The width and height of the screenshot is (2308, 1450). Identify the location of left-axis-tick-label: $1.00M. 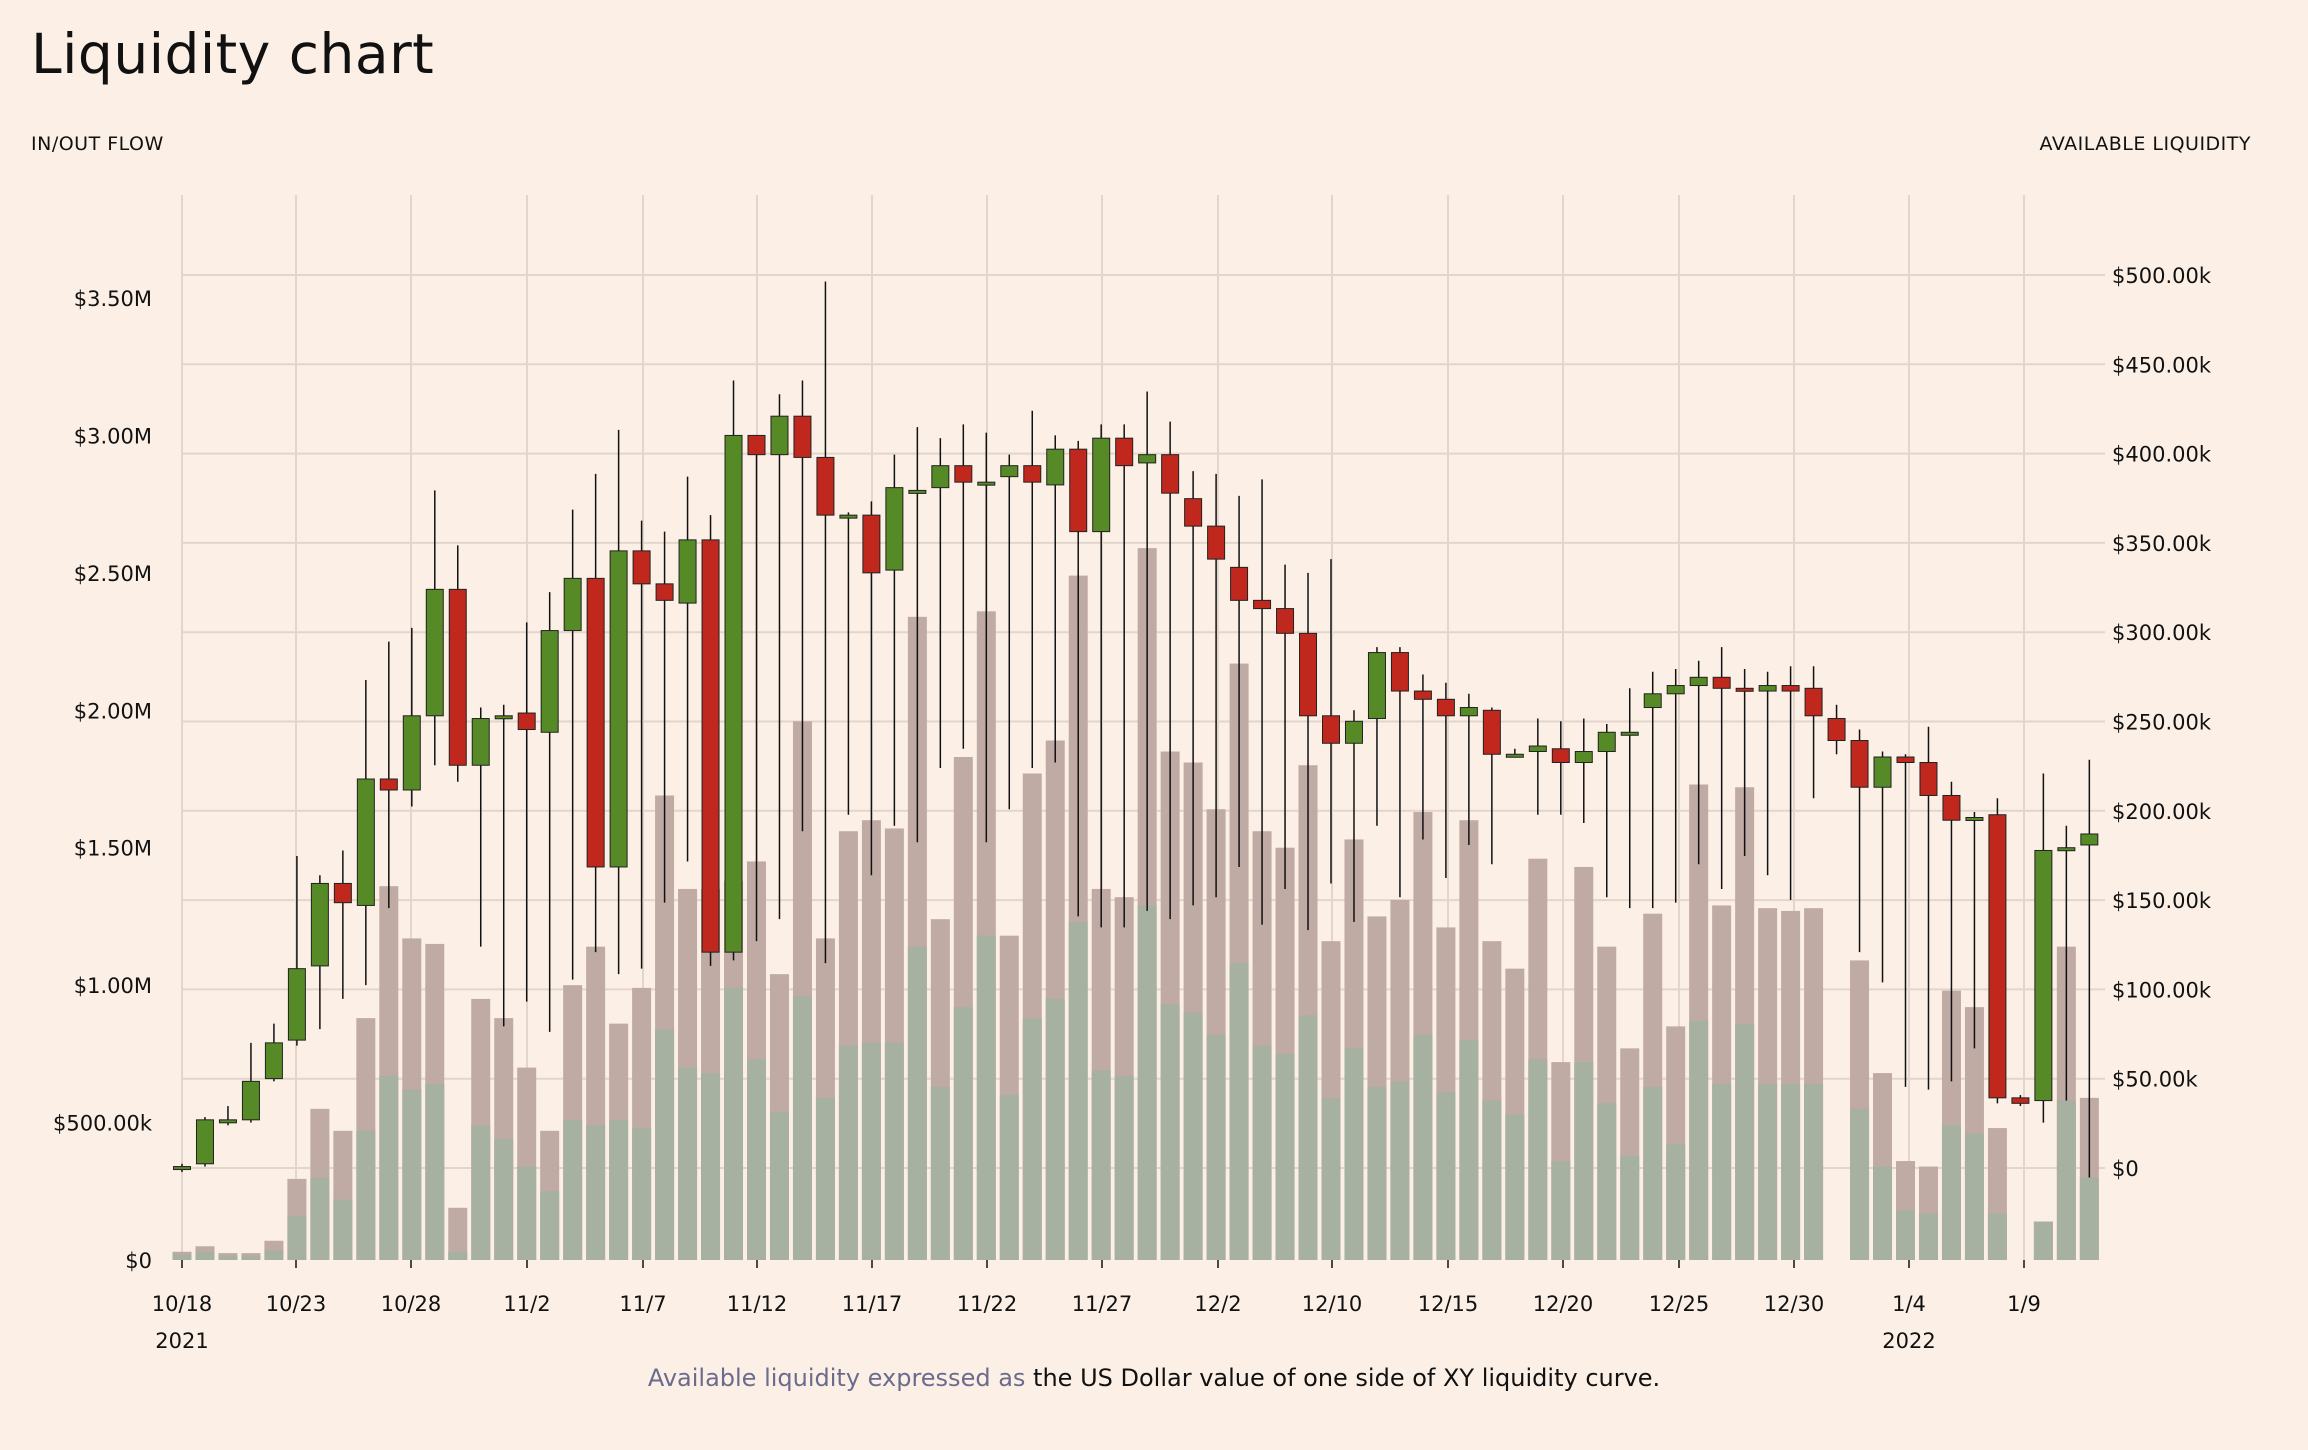
(113, 986).